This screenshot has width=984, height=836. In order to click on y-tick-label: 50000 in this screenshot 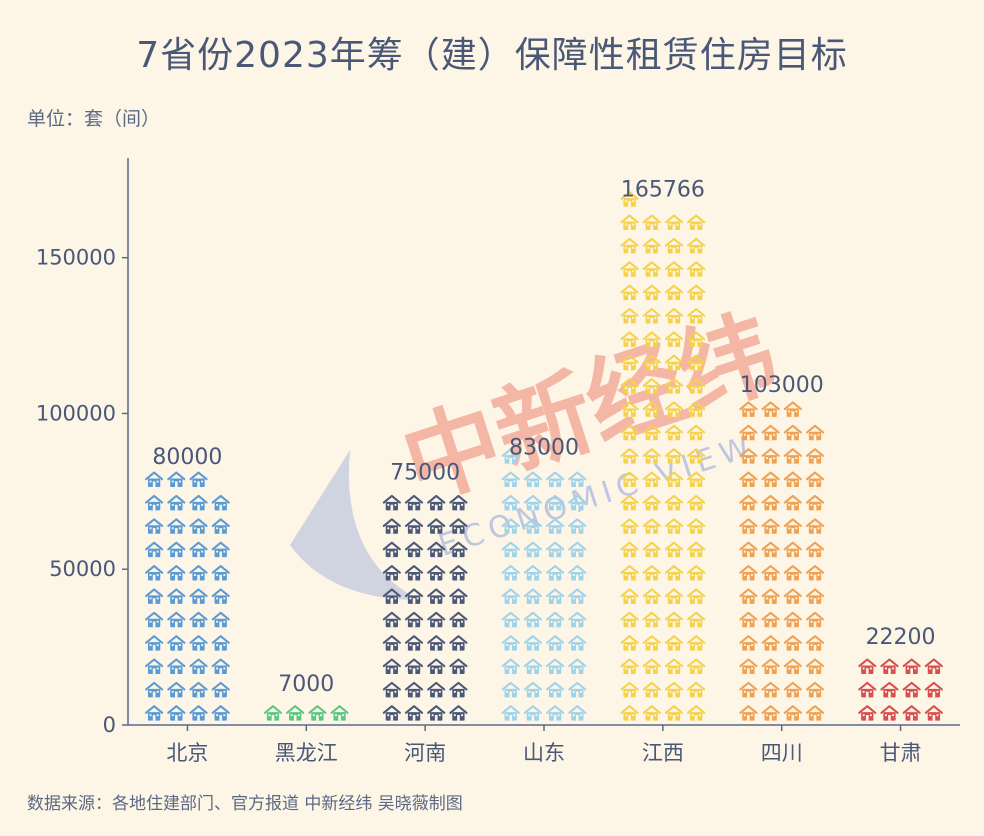, I will do `click(82, 569)`.